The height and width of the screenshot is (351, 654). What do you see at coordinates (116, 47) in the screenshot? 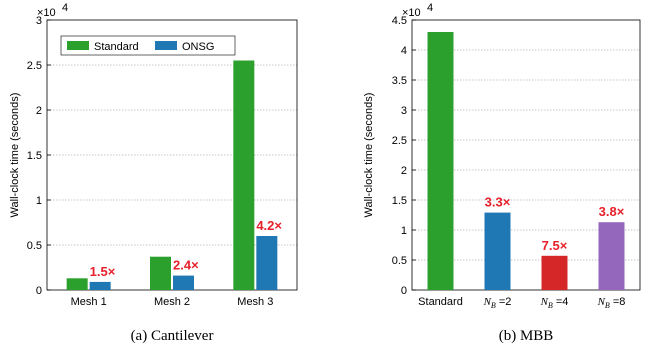
I see `legend-label: Standard` at bounding box center [116, 47].